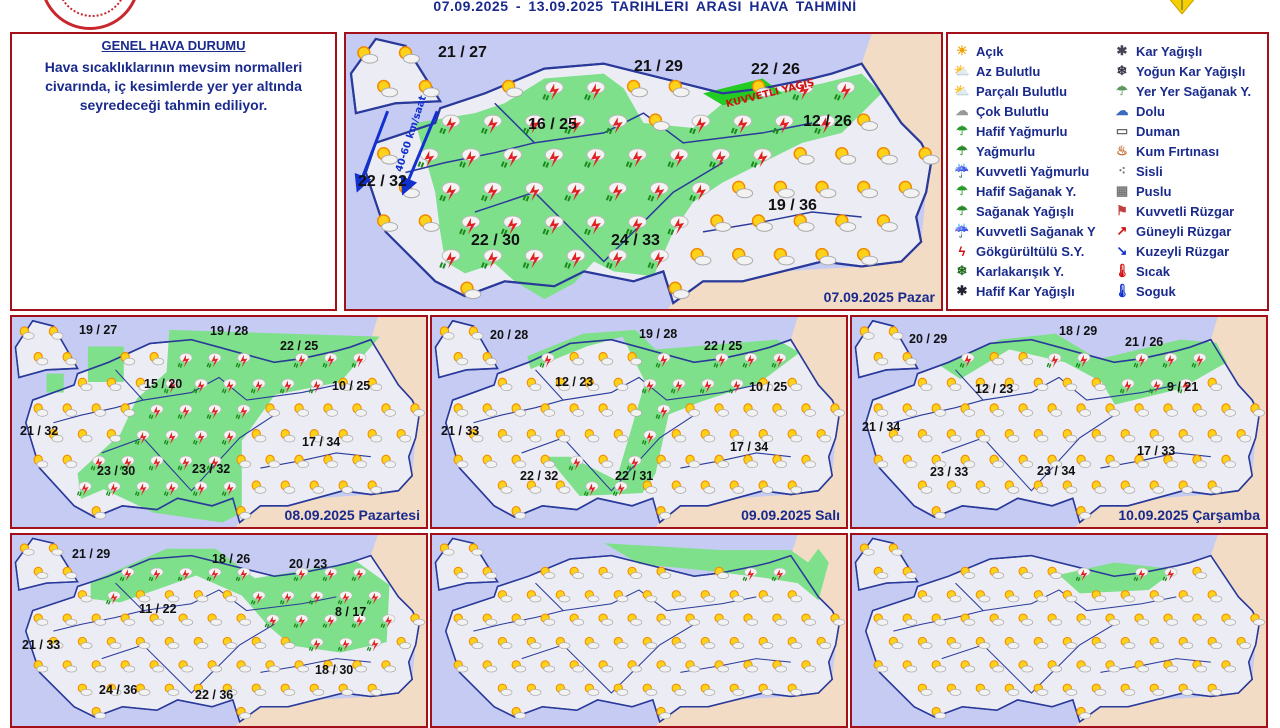 Image resolution: width=1280 pixels, height=728 pixels. Describe the element at coordinates (98, 330) in the screenshot. I see `temp-label: 19 / 27` at that location.